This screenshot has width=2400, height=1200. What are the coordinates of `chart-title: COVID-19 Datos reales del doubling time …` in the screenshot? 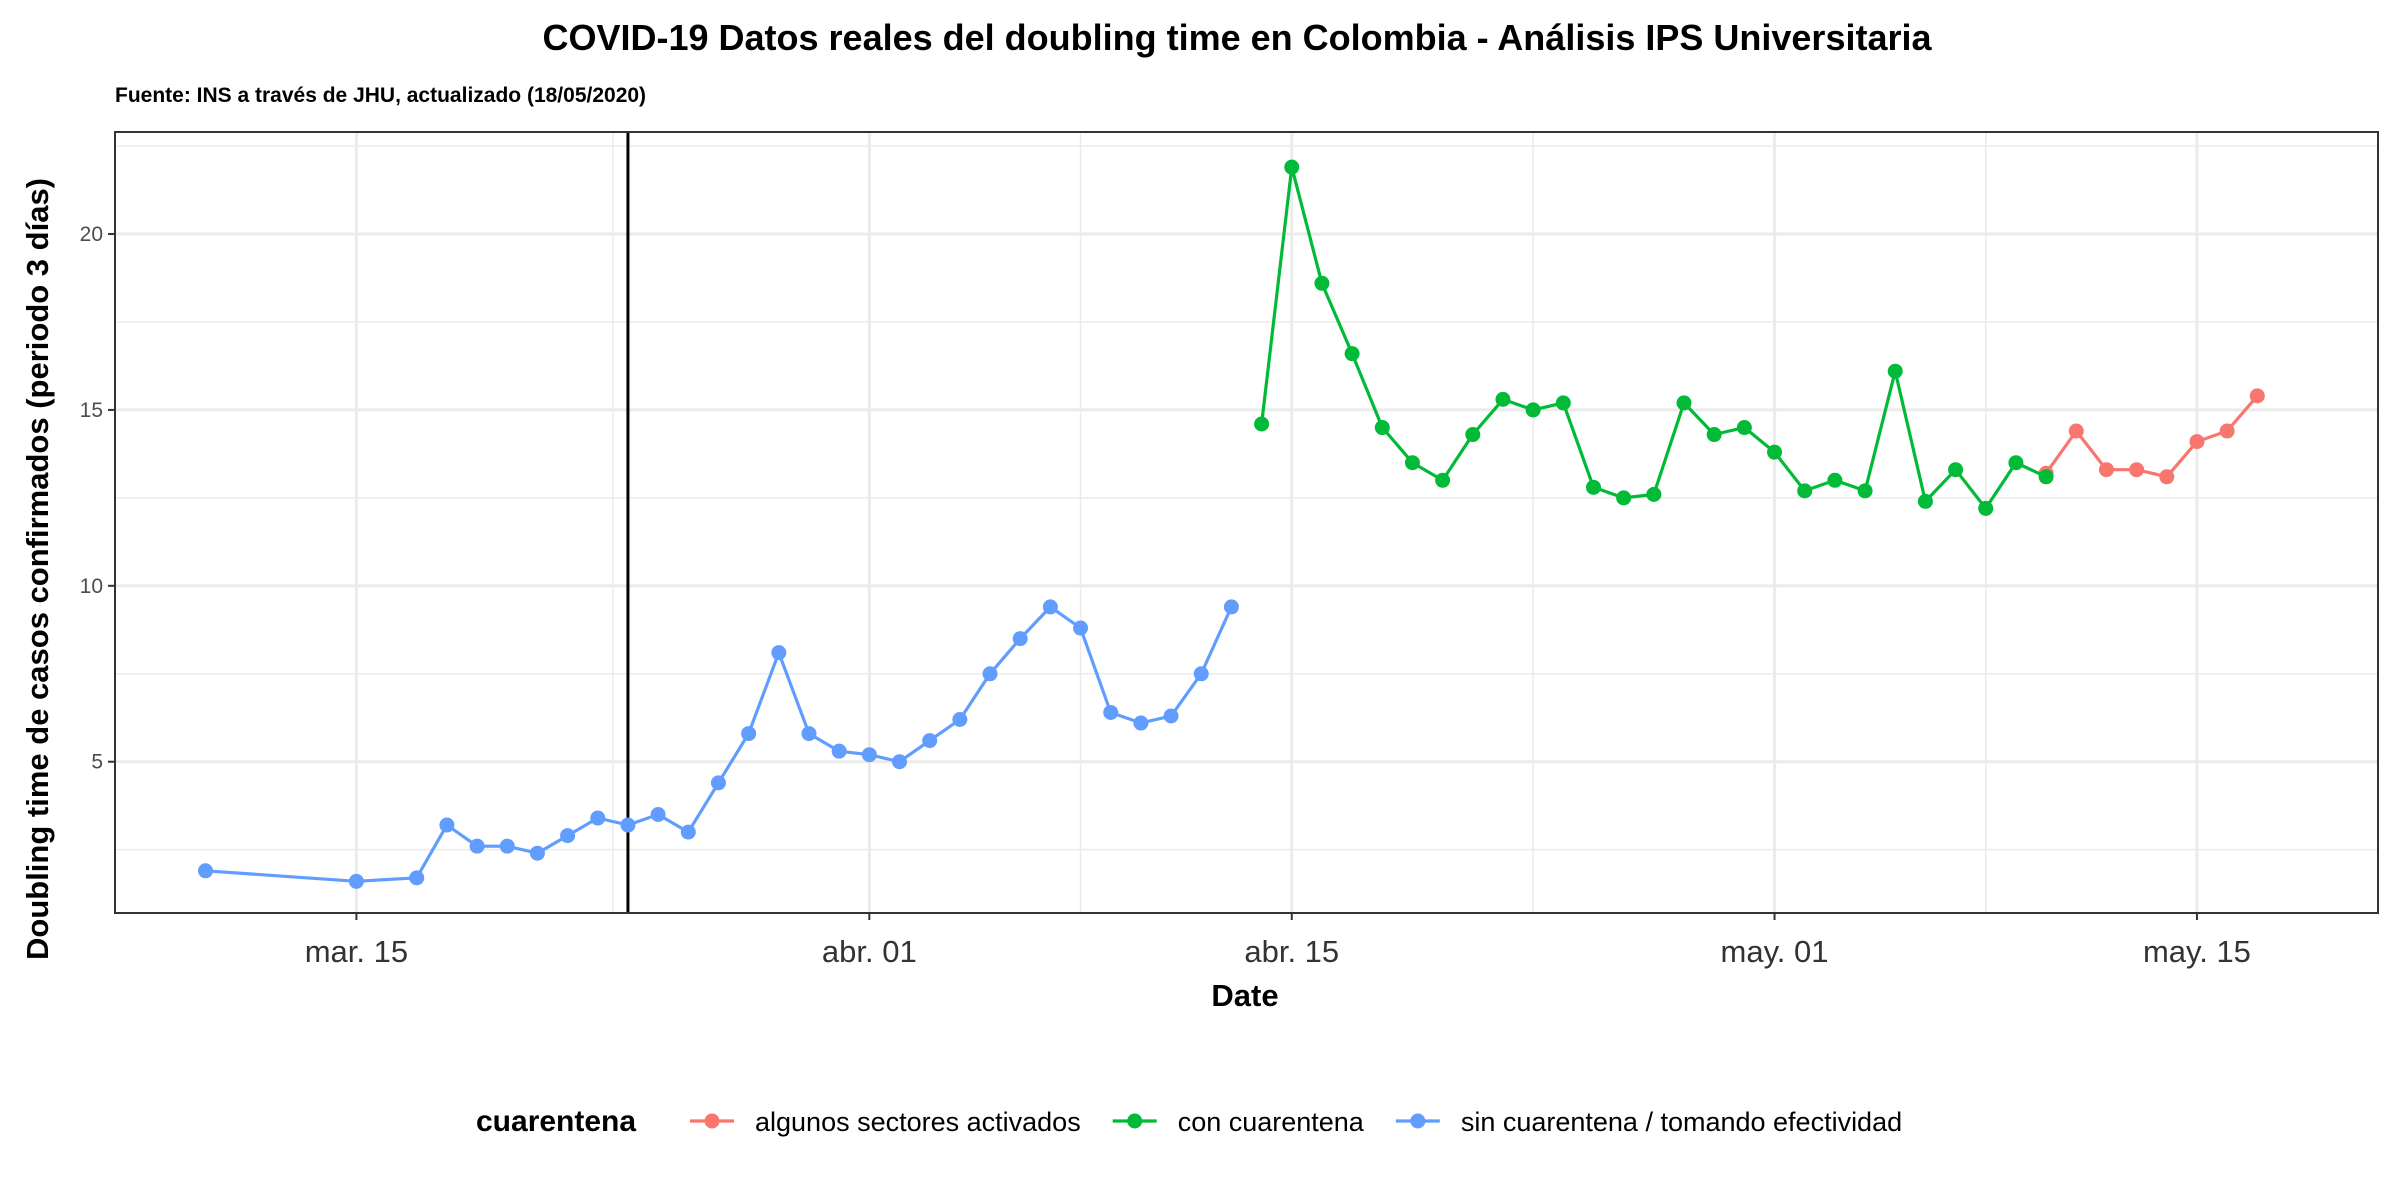 It's located at (1237, 37).